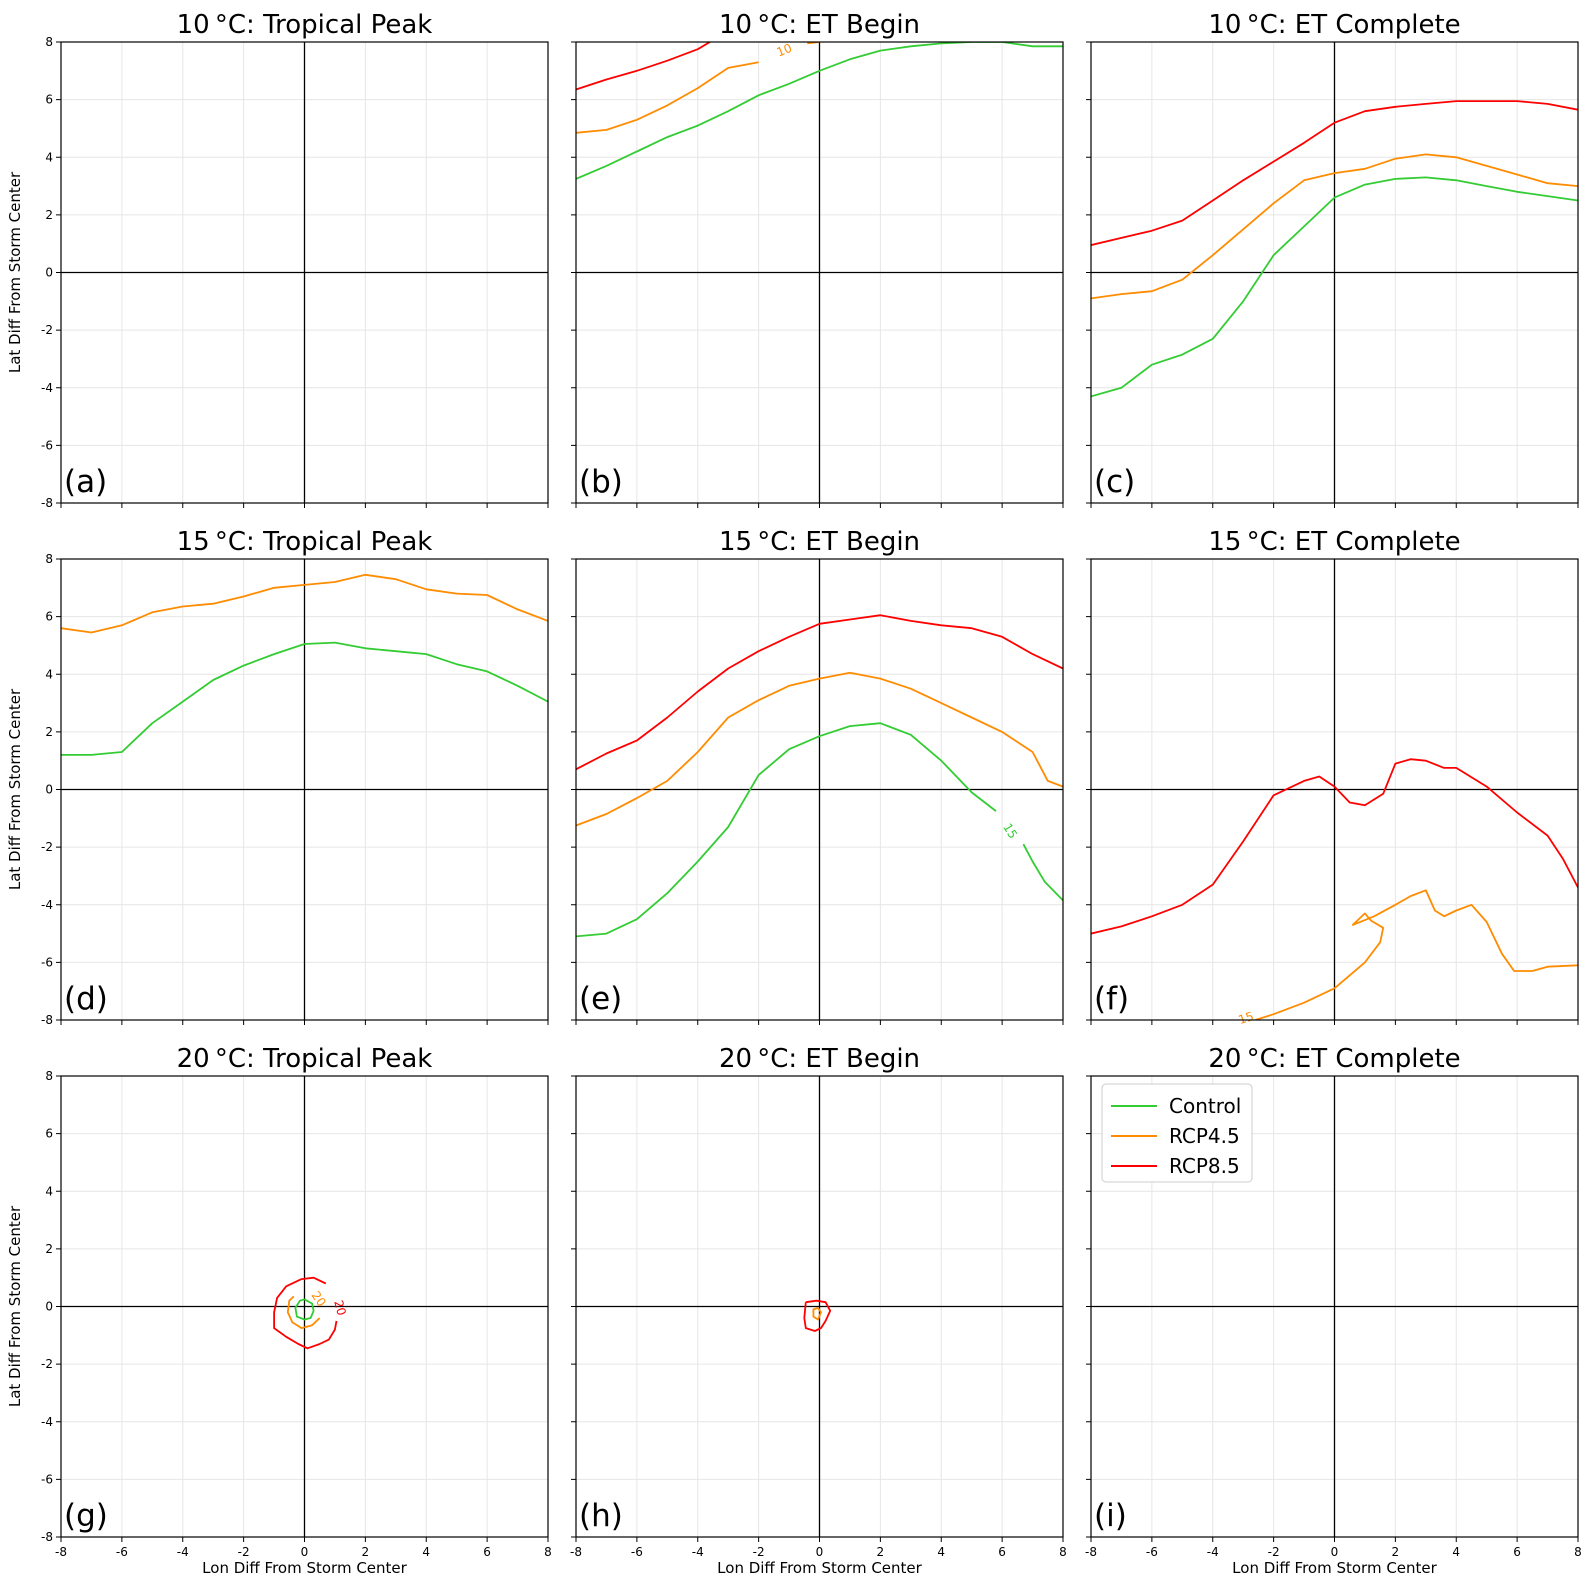  What do you see at coordinates (819, 1059) in the screenshot?
I see `panel-title: 20 °C: ET Begin` at bounding box center [819, 1059].